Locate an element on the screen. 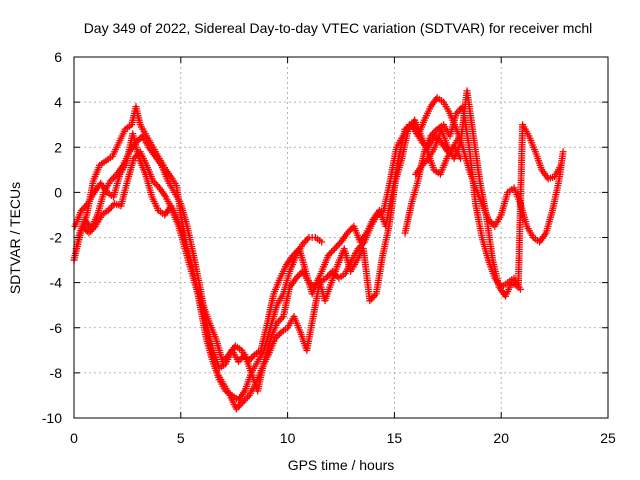 The width and height of the screenshot is (640, 480). y-tick-label: -10 is located at coordinates (52, 418).